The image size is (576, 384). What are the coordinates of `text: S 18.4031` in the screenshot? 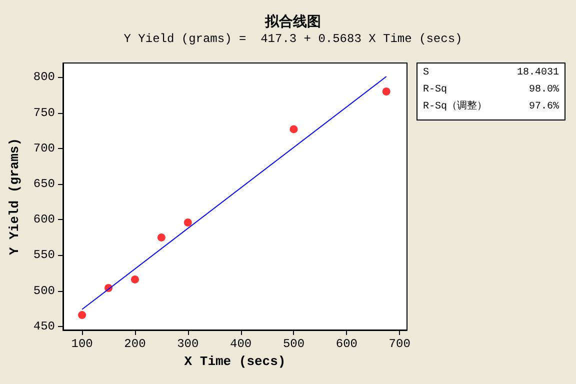 It's located at (491, 73).